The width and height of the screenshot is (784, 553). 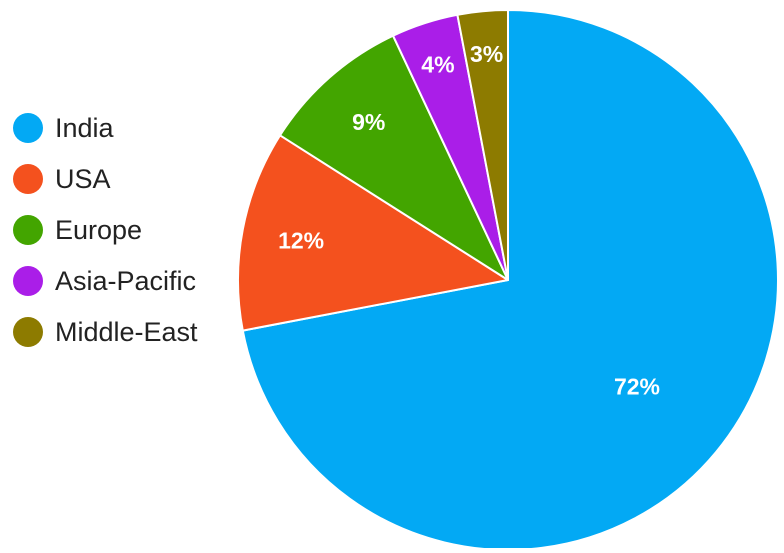 I want to click on legend: India USA Europe Asia-Pacific Middle-East, so click(x=105, y=230).